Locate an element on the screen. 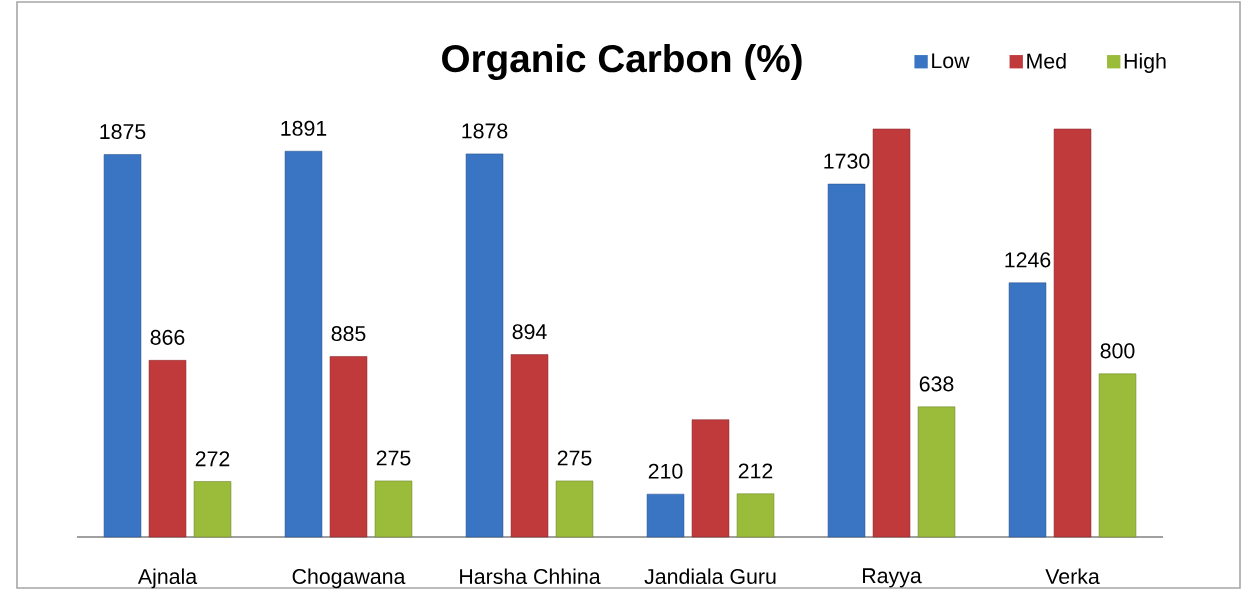 The height and width of the screenshot is (590, 1244). legend-label: Med is located at coordinates (1046, 61).